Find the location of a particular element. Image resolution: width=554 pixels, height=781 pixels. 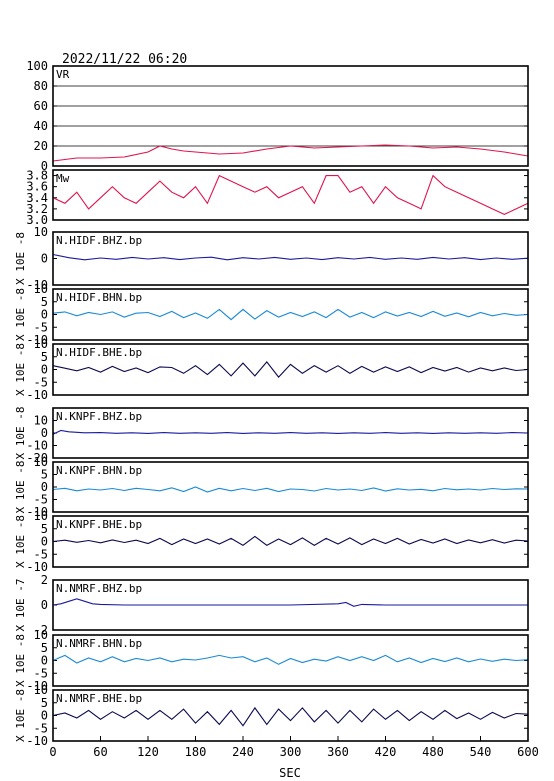

y-tick-label: -20 is located at coordinates (37, 458).